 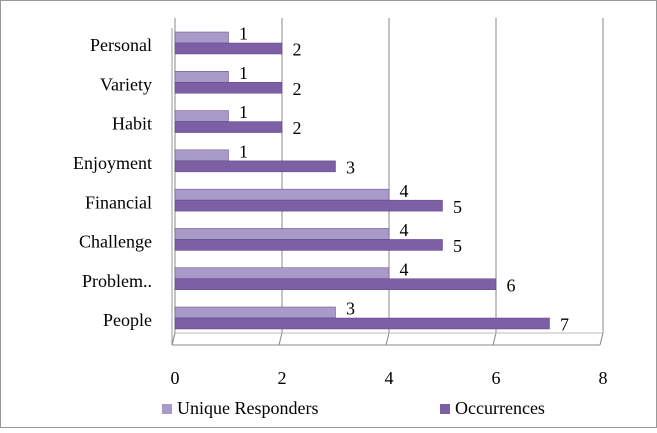 I want to click on x-tick-label: 2, so click(x=282, y=378).